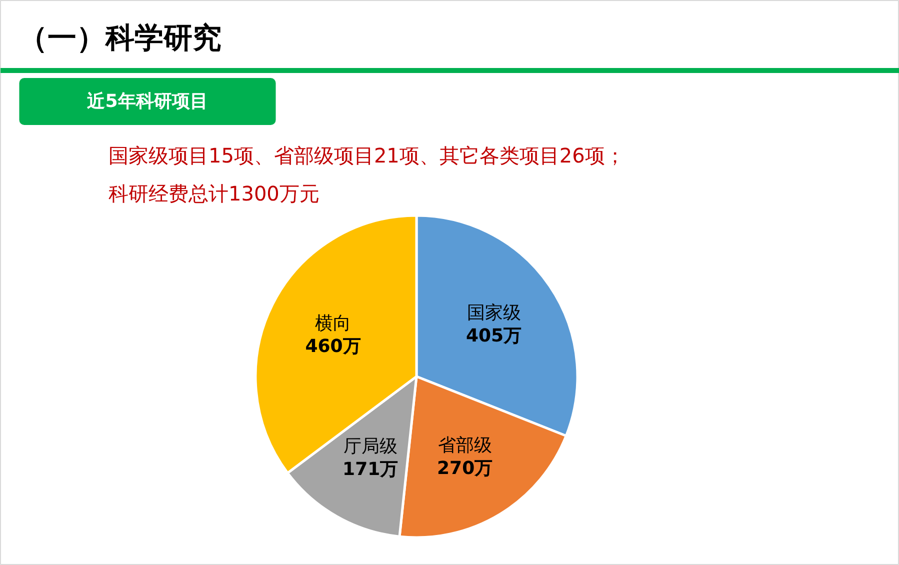 Image resolution: width=899 pixels, height=565 pixels. I want to click on slice-label: 横向, so click(333, 323).